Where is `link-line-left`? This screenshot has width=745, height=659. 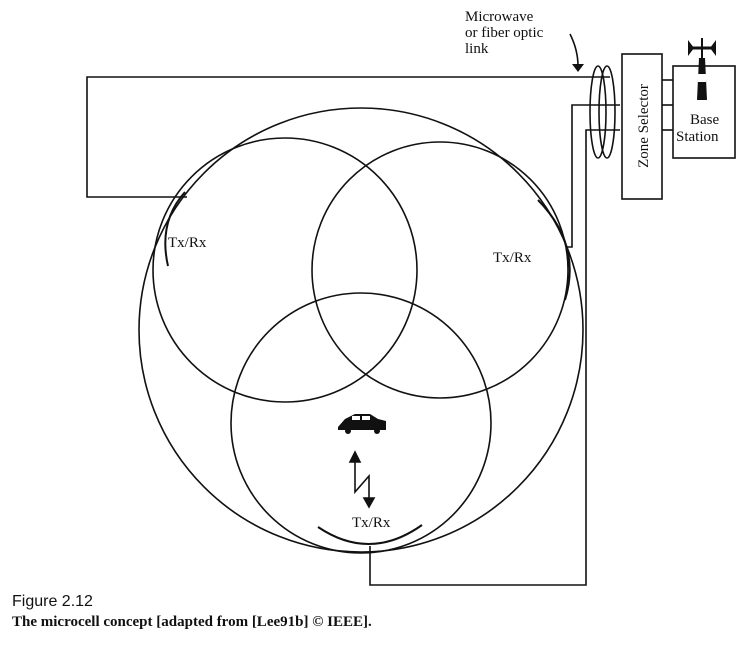 link-line-left is located at coordinates (348, 137).